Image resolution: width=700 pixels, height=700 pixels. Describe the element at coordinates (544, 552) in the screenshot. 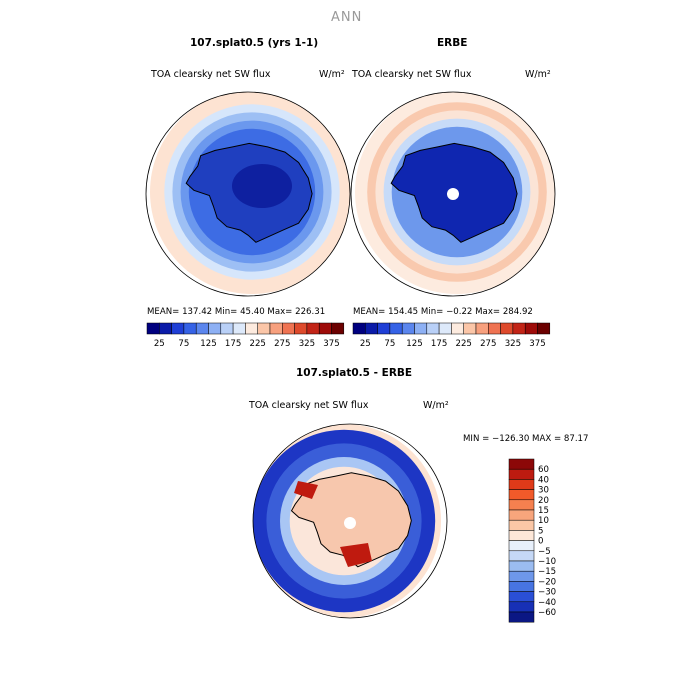

I see `colorbar-3-tick-label: −5` at that location.